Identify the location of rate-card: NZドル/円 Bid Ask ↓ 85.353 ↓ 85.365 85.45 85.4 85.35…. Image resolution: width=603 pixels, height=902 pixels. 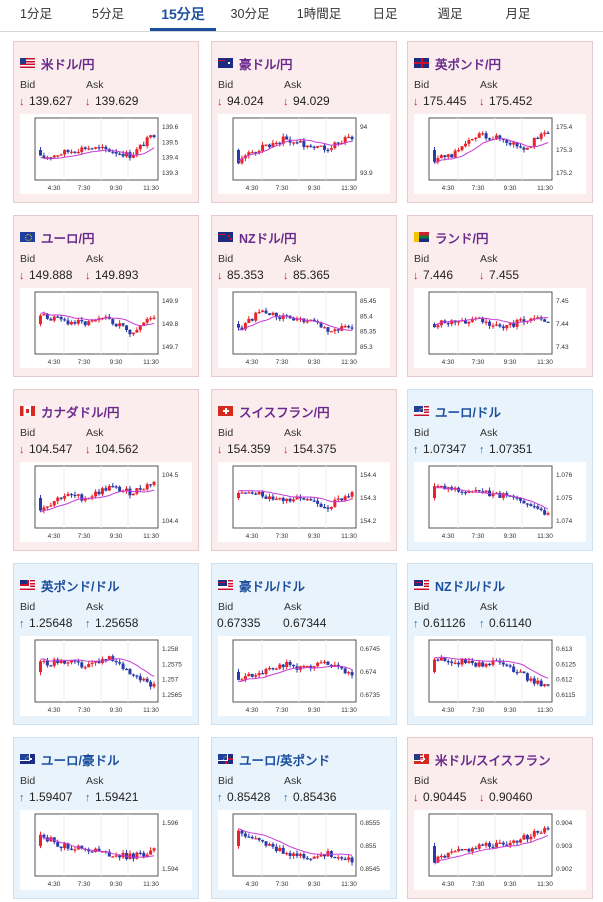
(304, 296).